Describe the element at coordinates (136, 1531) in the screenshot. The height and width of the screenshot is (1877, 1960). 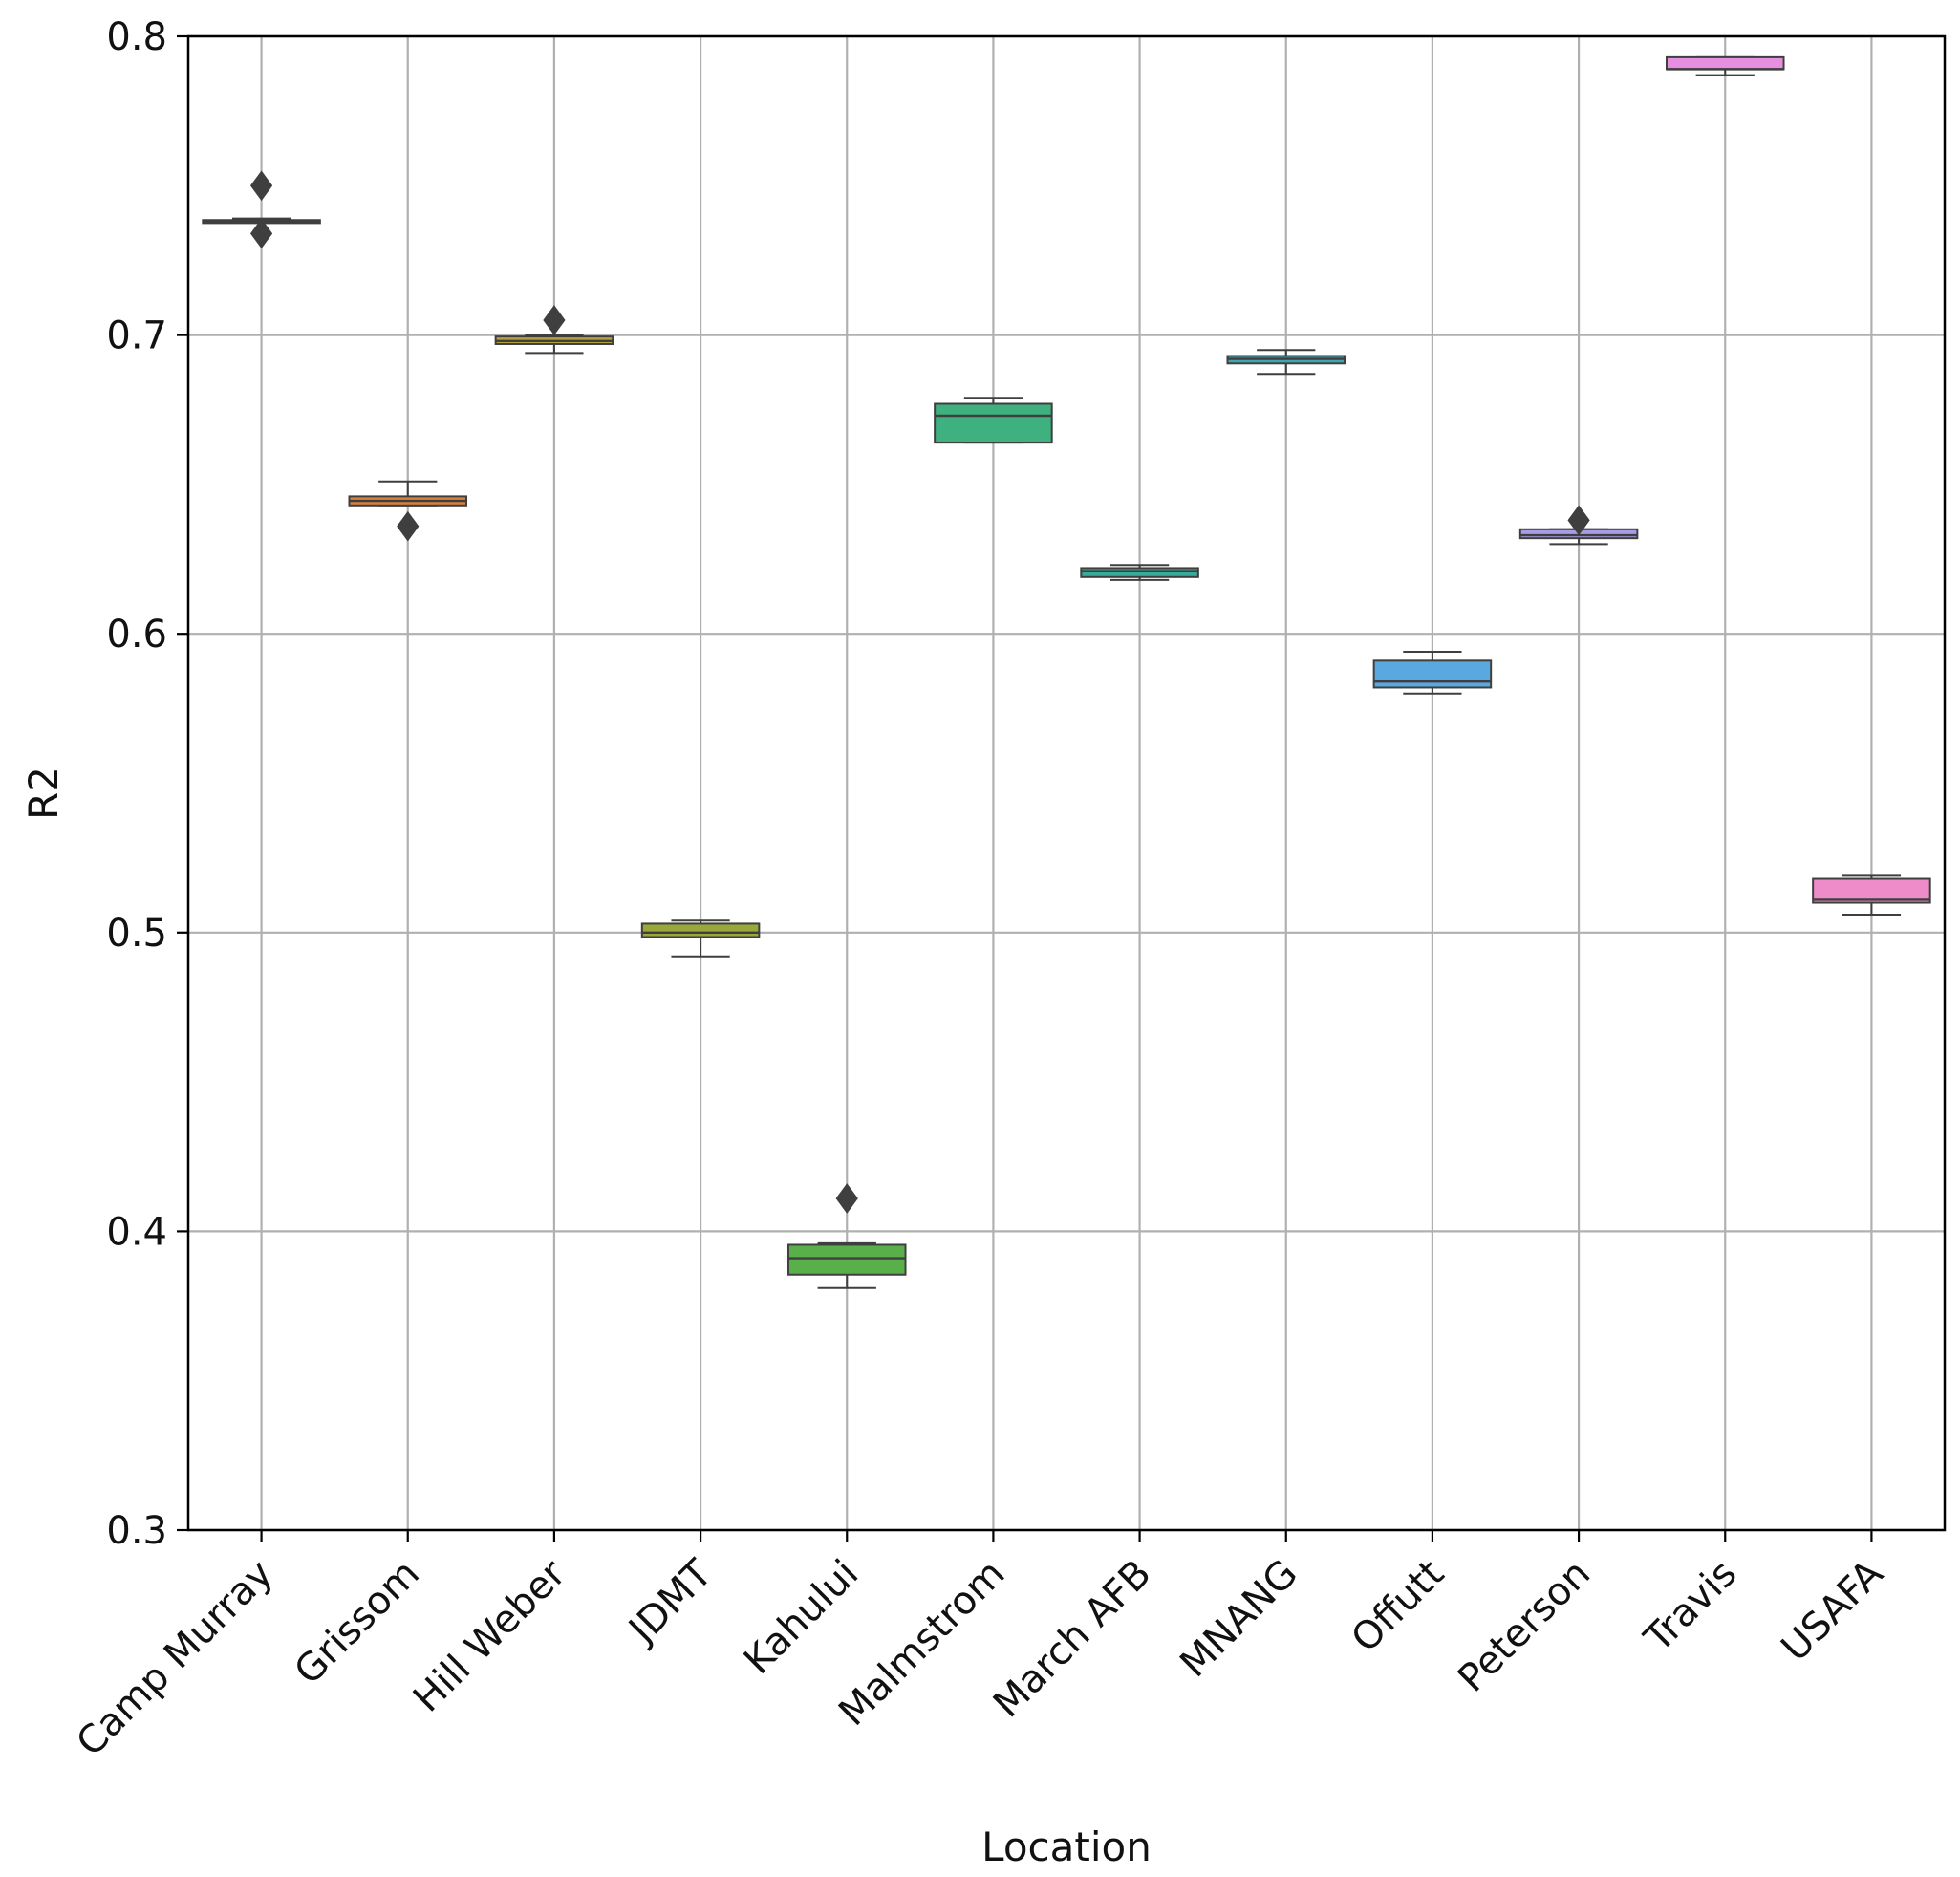
I see `y-tick-label: 0.3` at that location.